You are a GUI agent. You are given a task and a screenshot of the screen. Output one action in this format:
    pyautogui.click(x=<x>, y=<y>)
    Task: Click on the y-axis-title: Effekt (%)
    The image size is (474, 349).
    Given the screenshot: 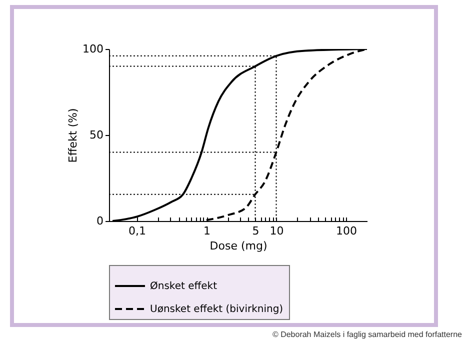 What is the action you would take?
    pyautogui.click(x=73, y=135)
    